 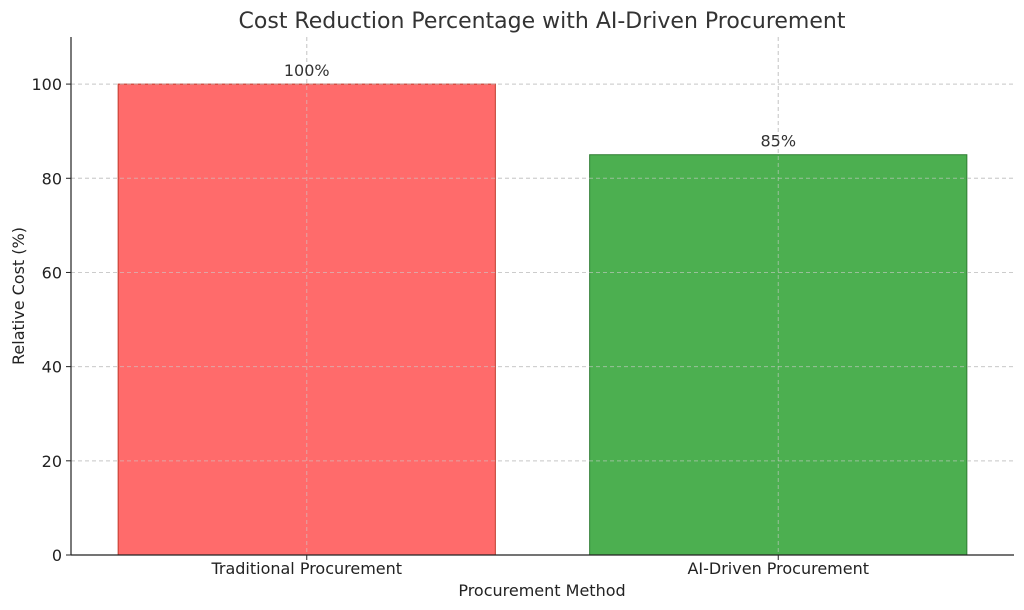 What do you see at coordinates (52, 178) in the screenshot?
I see `y-tick-label: 80` at bounding box center [52, 178].